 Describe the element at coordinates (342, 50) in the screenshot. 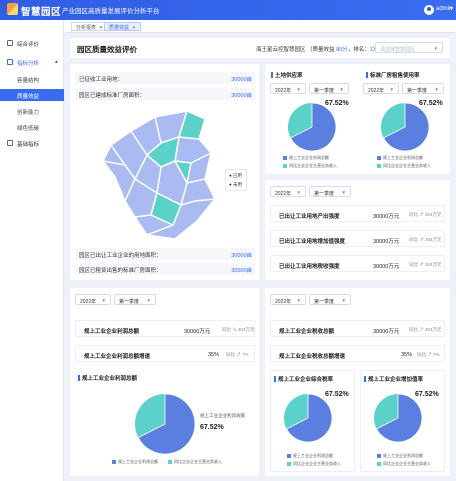

I see `score-value: 80分` at that location.